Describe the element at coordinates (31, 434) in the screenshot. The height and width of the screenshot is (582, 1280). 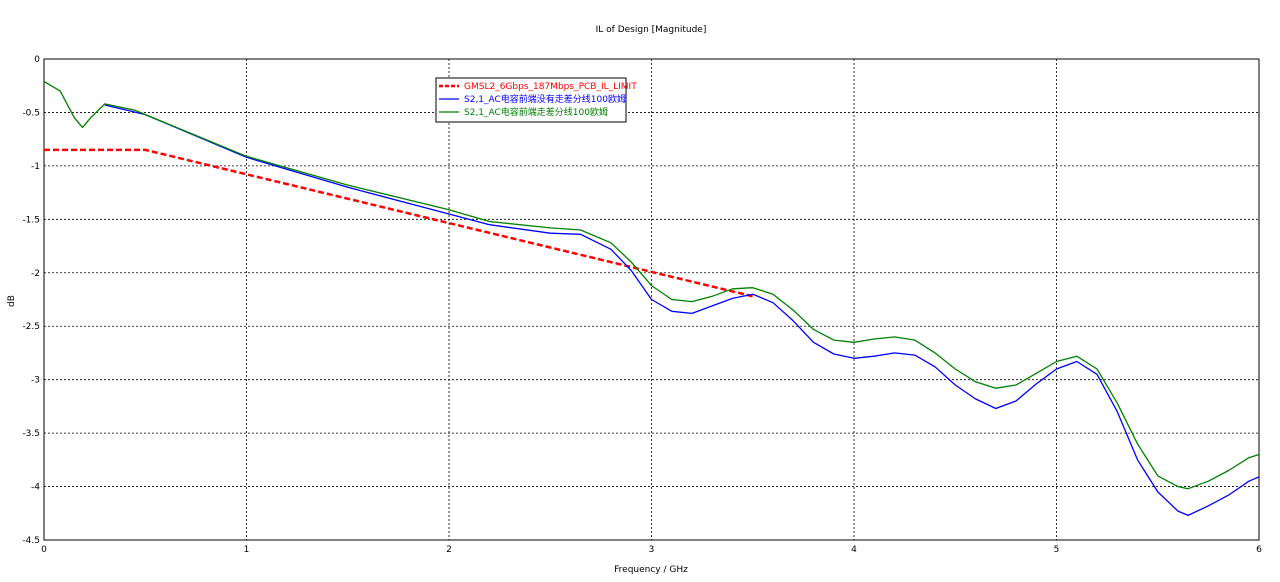
I see `y-tick-label: -3.5` at that location.